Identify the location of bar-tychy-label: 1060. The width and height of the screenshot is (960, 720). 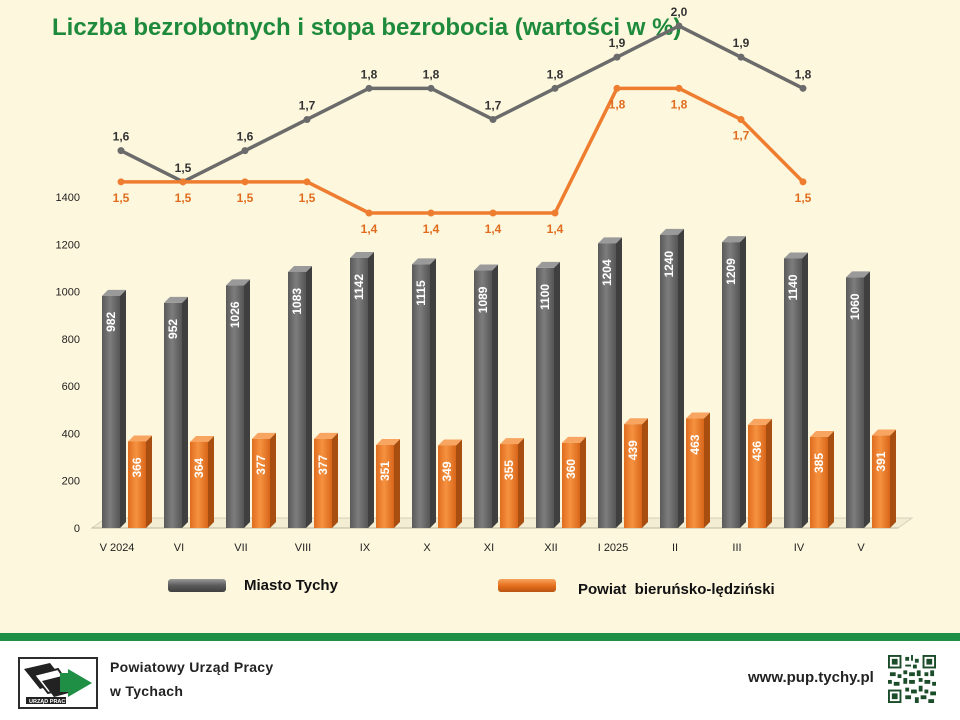
(855, 306).